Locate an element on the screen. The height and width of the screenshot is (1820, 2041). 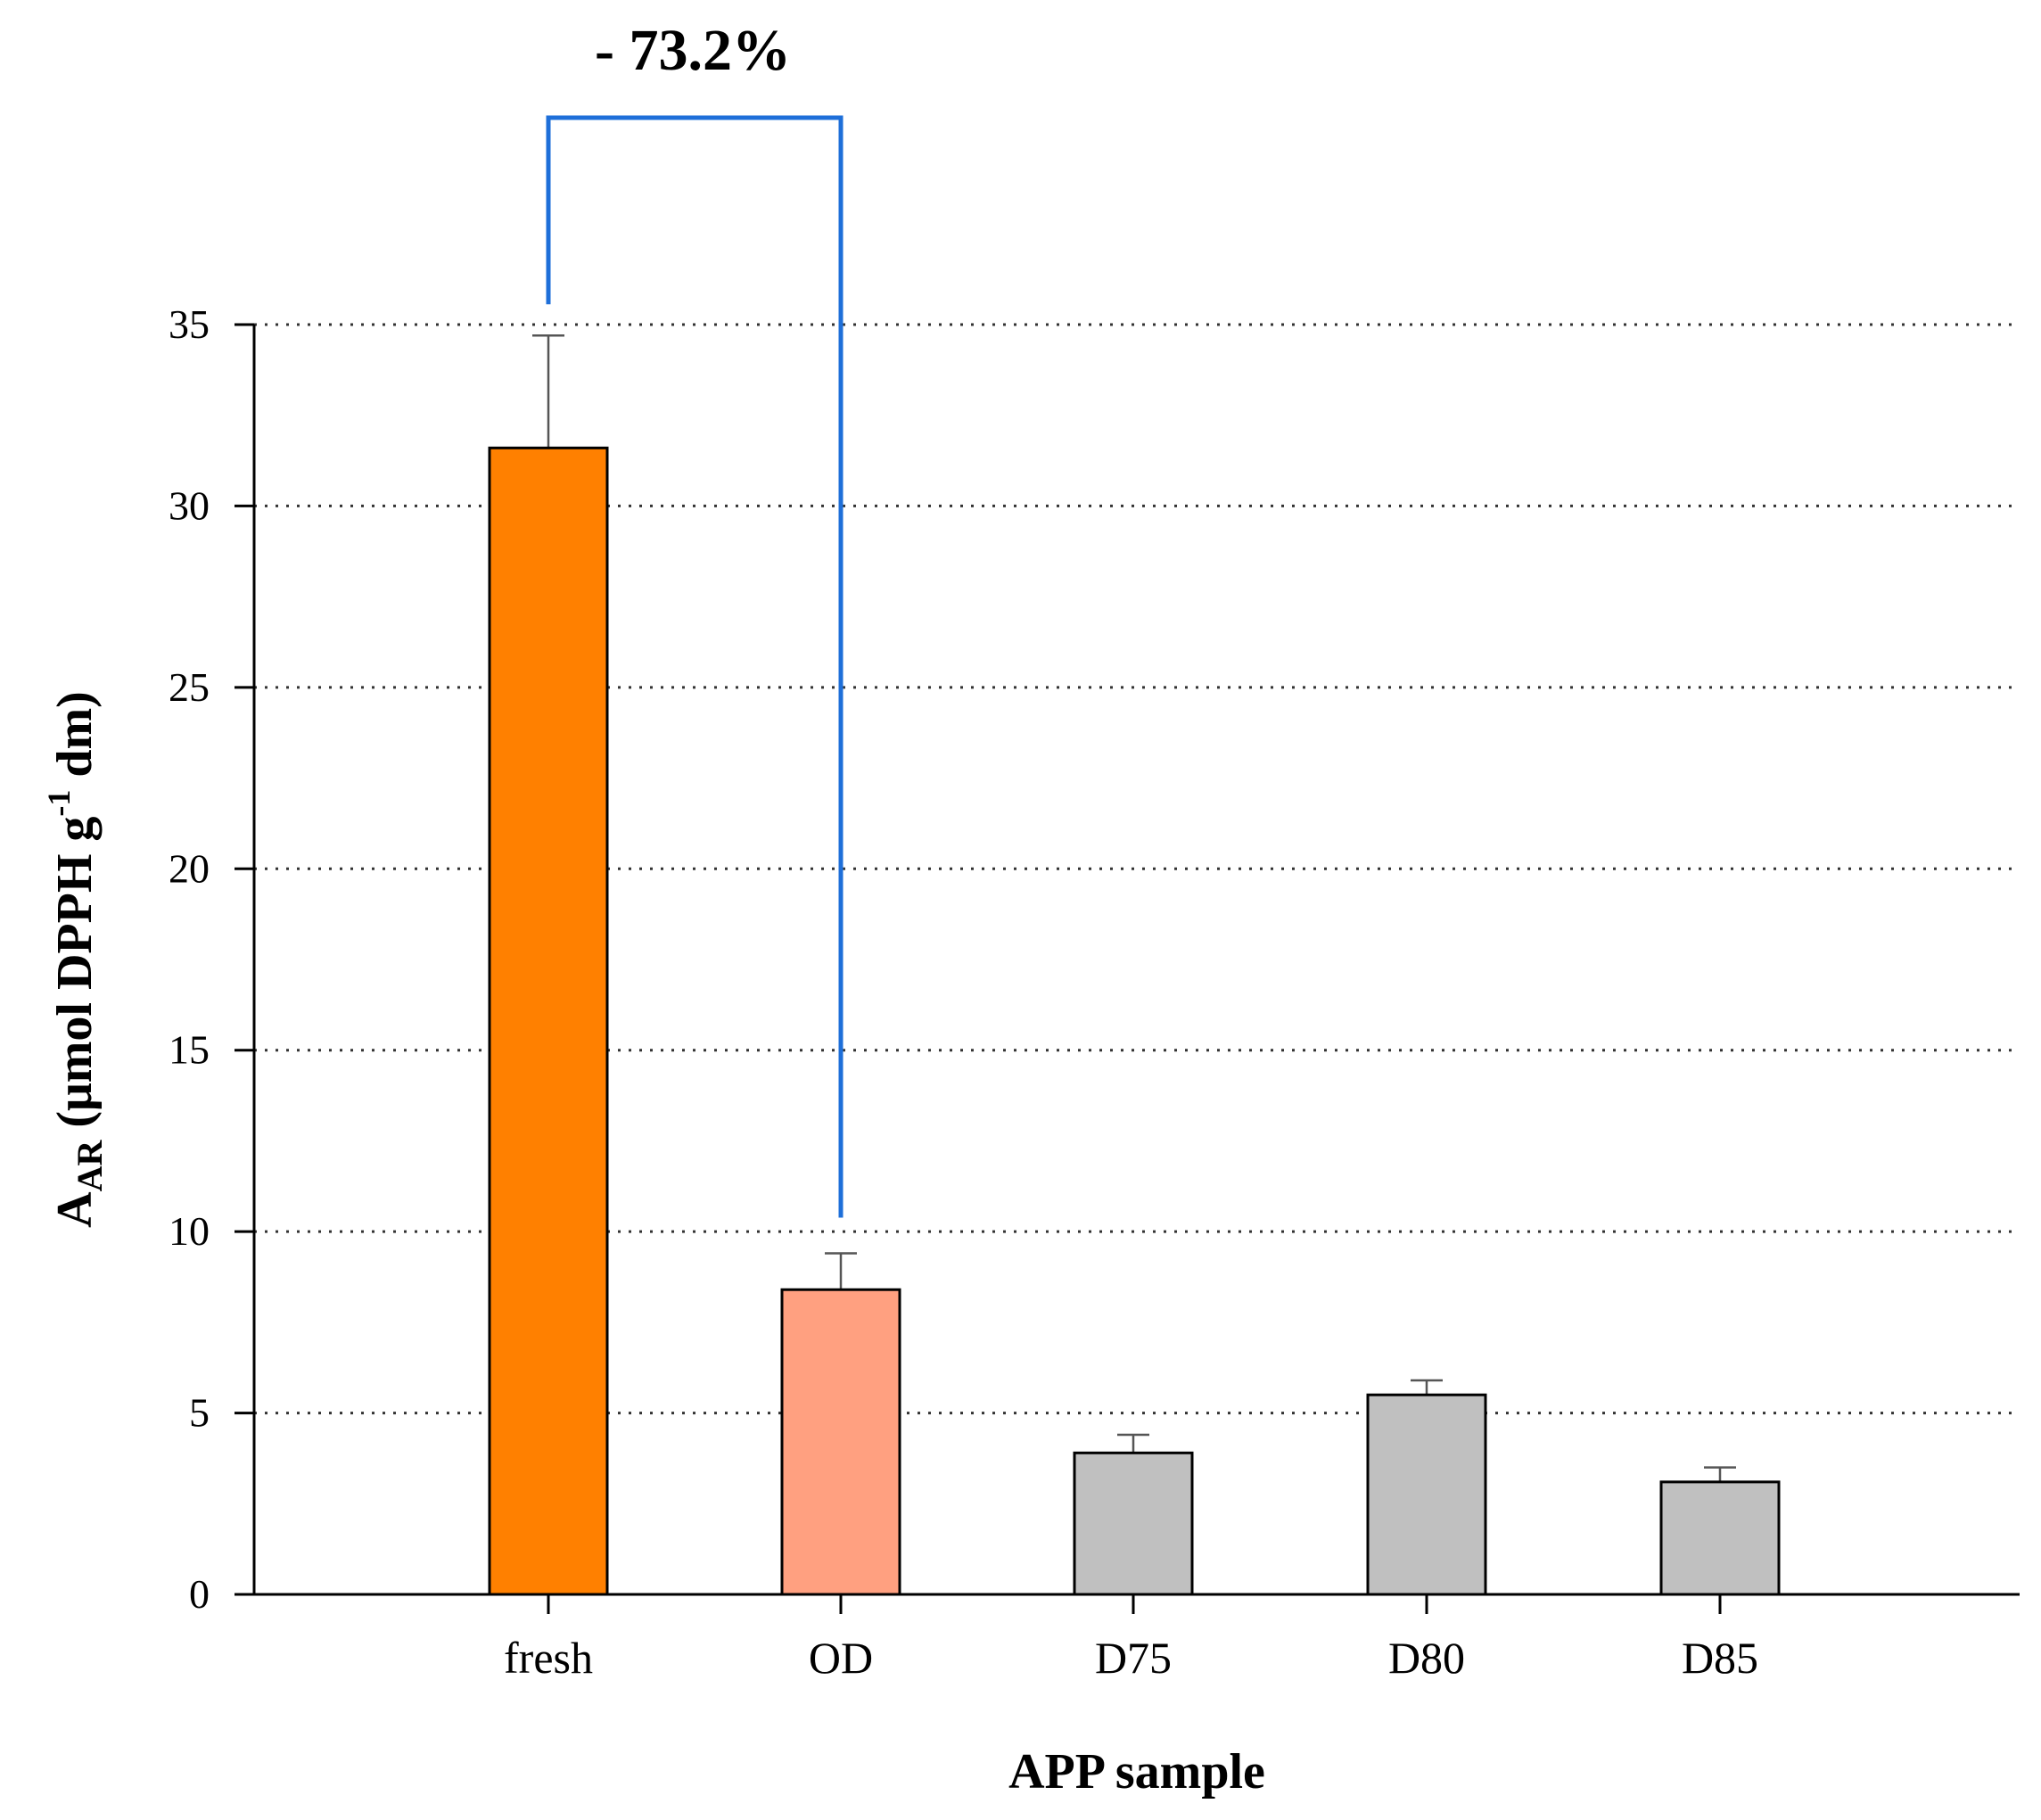
y-axis-title: AAR (μmol DPPH g-1 dm) is located at coordinates (75, 960).